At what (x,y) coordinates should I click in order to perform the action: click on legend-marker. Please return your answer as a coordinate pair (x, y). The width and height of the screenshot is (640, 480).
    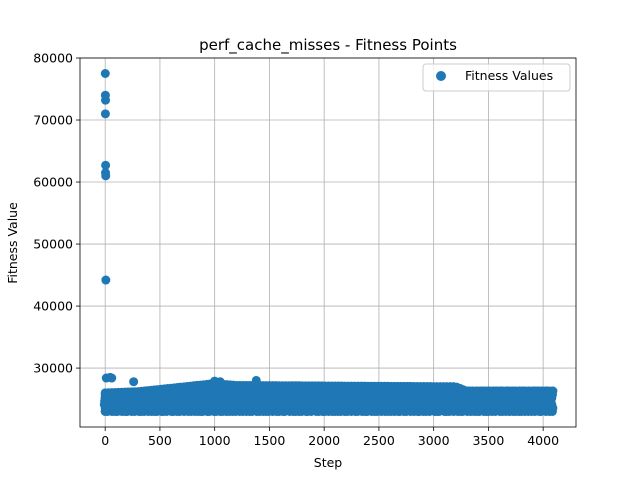
    Looking at the image, I should click on (441, 76).